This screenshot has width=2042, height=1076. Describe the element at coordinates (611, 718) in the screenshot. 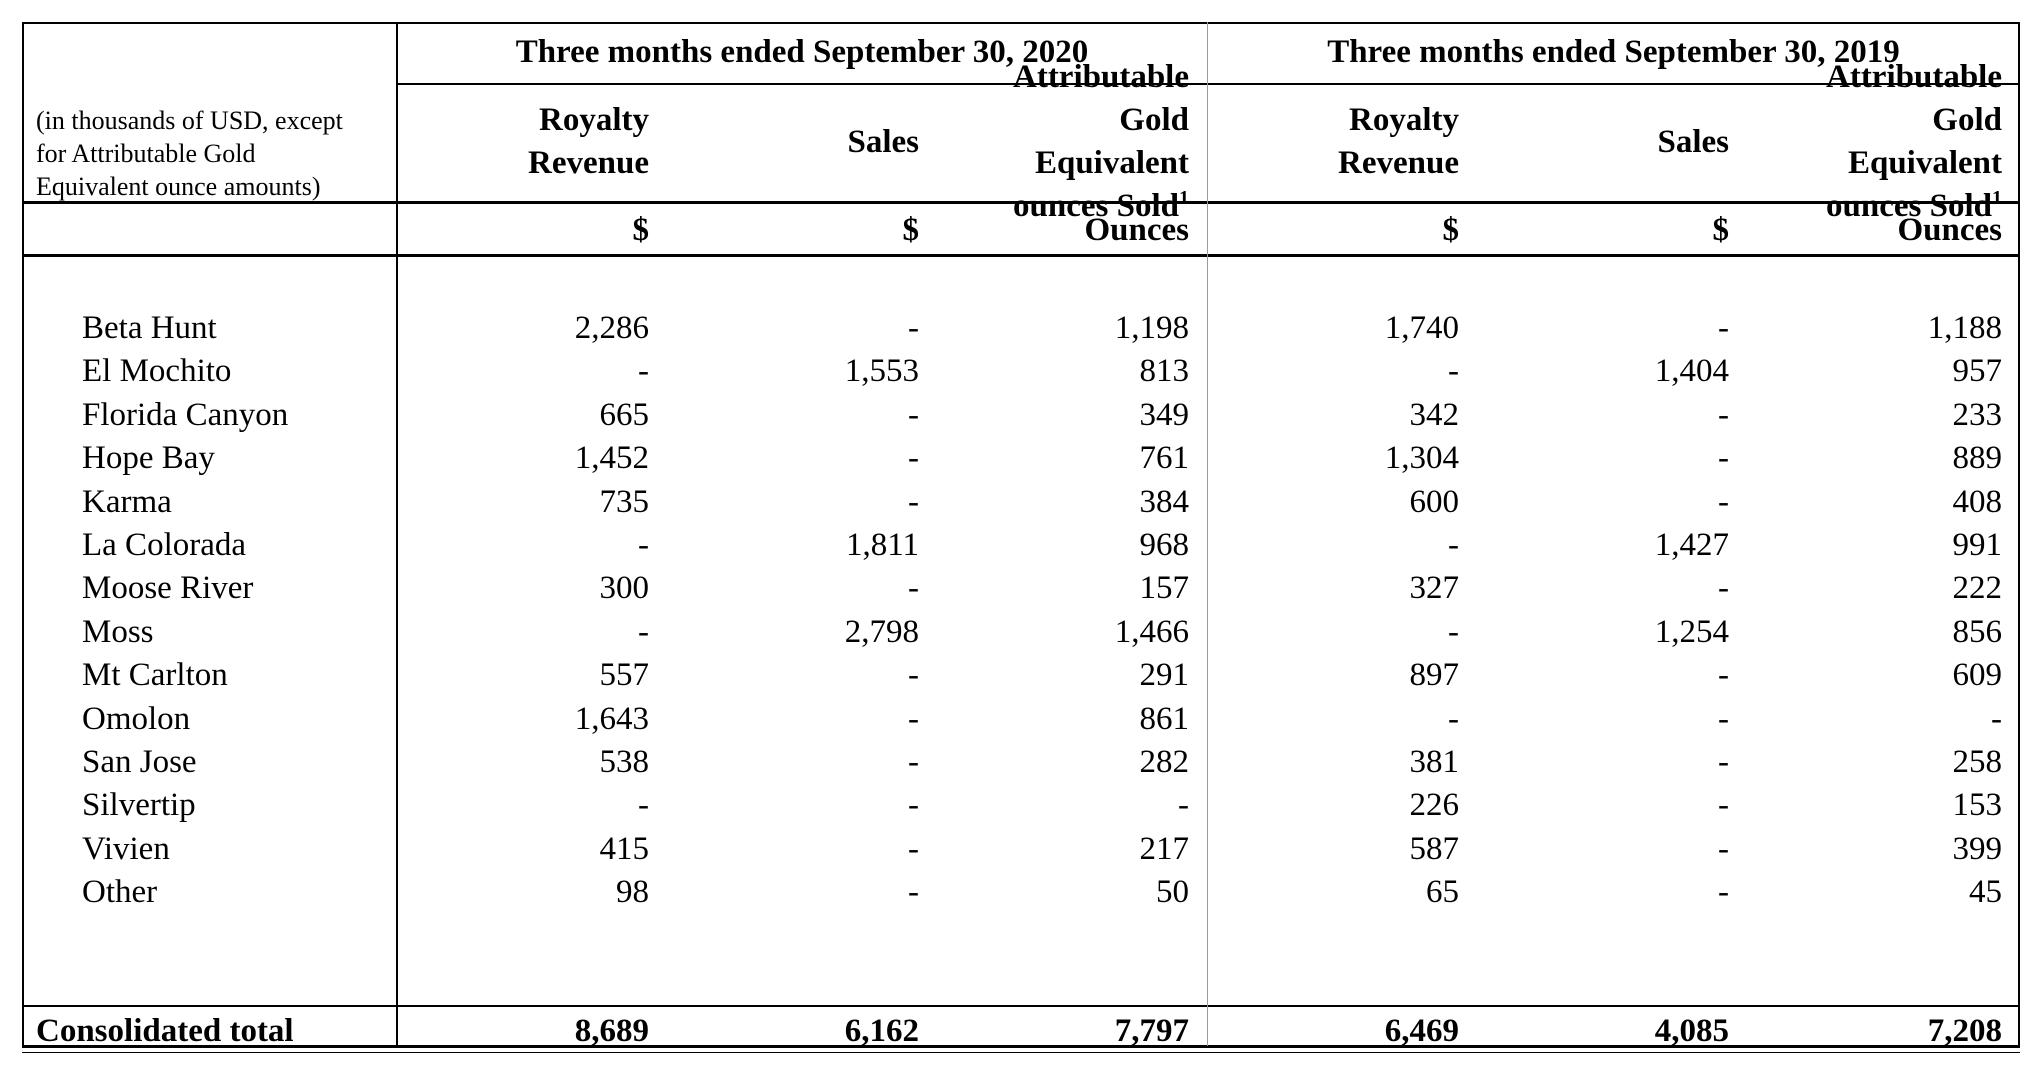

I see `table-cell: 1,643` at that location.